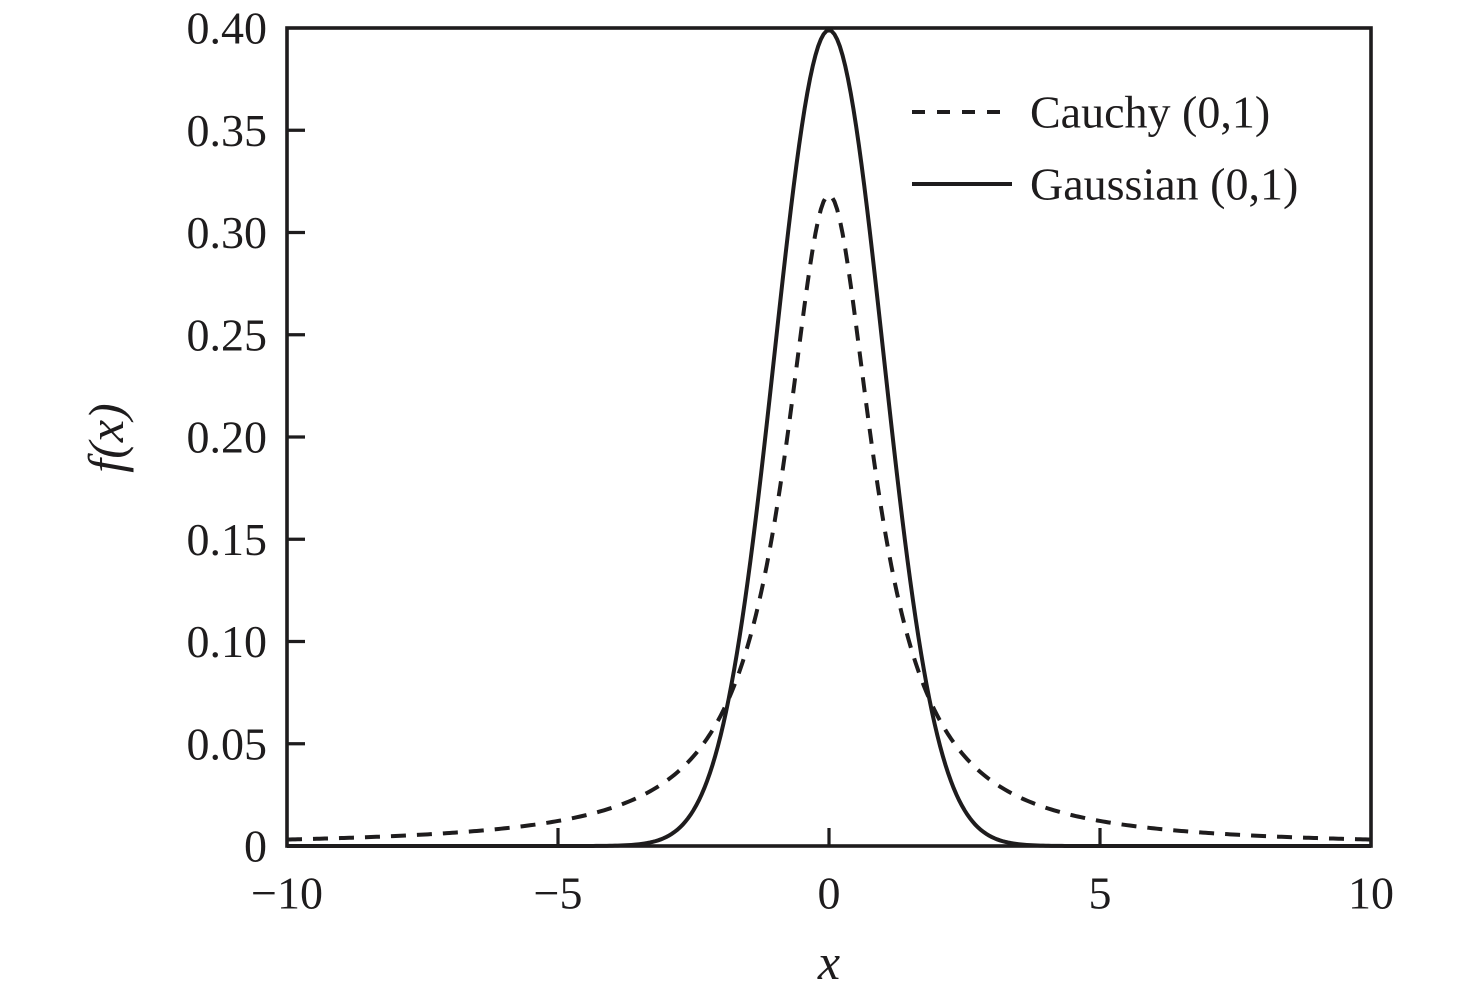 The height and width of the screenshot is (995, 1476). I want to click on y-tick-label: 0.30, so click(227, 232).